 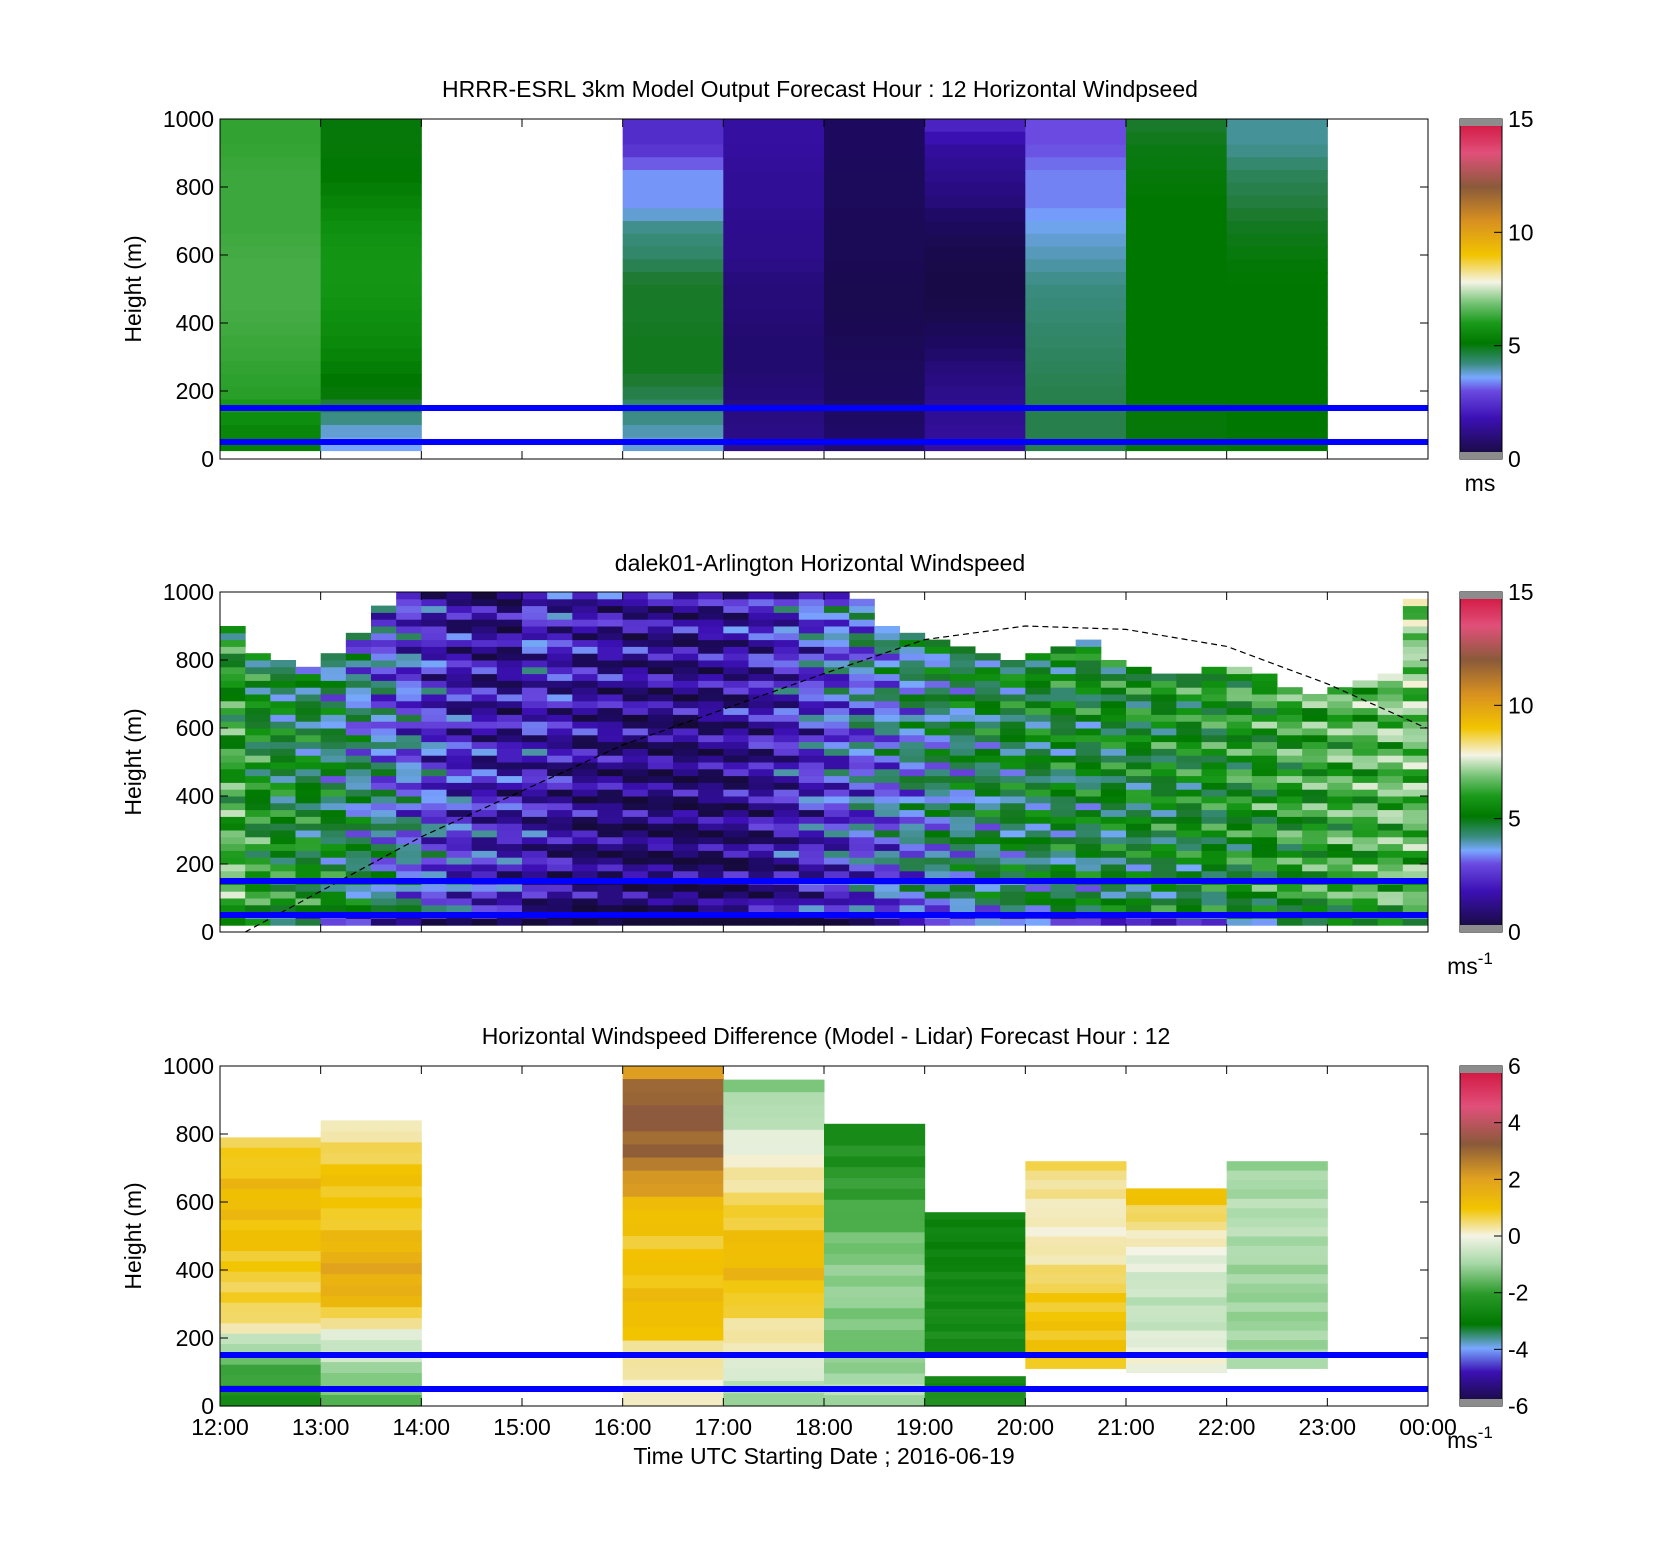 What do you see at coordinates (422, 1427) in the screenshot?
I see `x-tick-label: 14:00` at bounding box center [422, 1427].